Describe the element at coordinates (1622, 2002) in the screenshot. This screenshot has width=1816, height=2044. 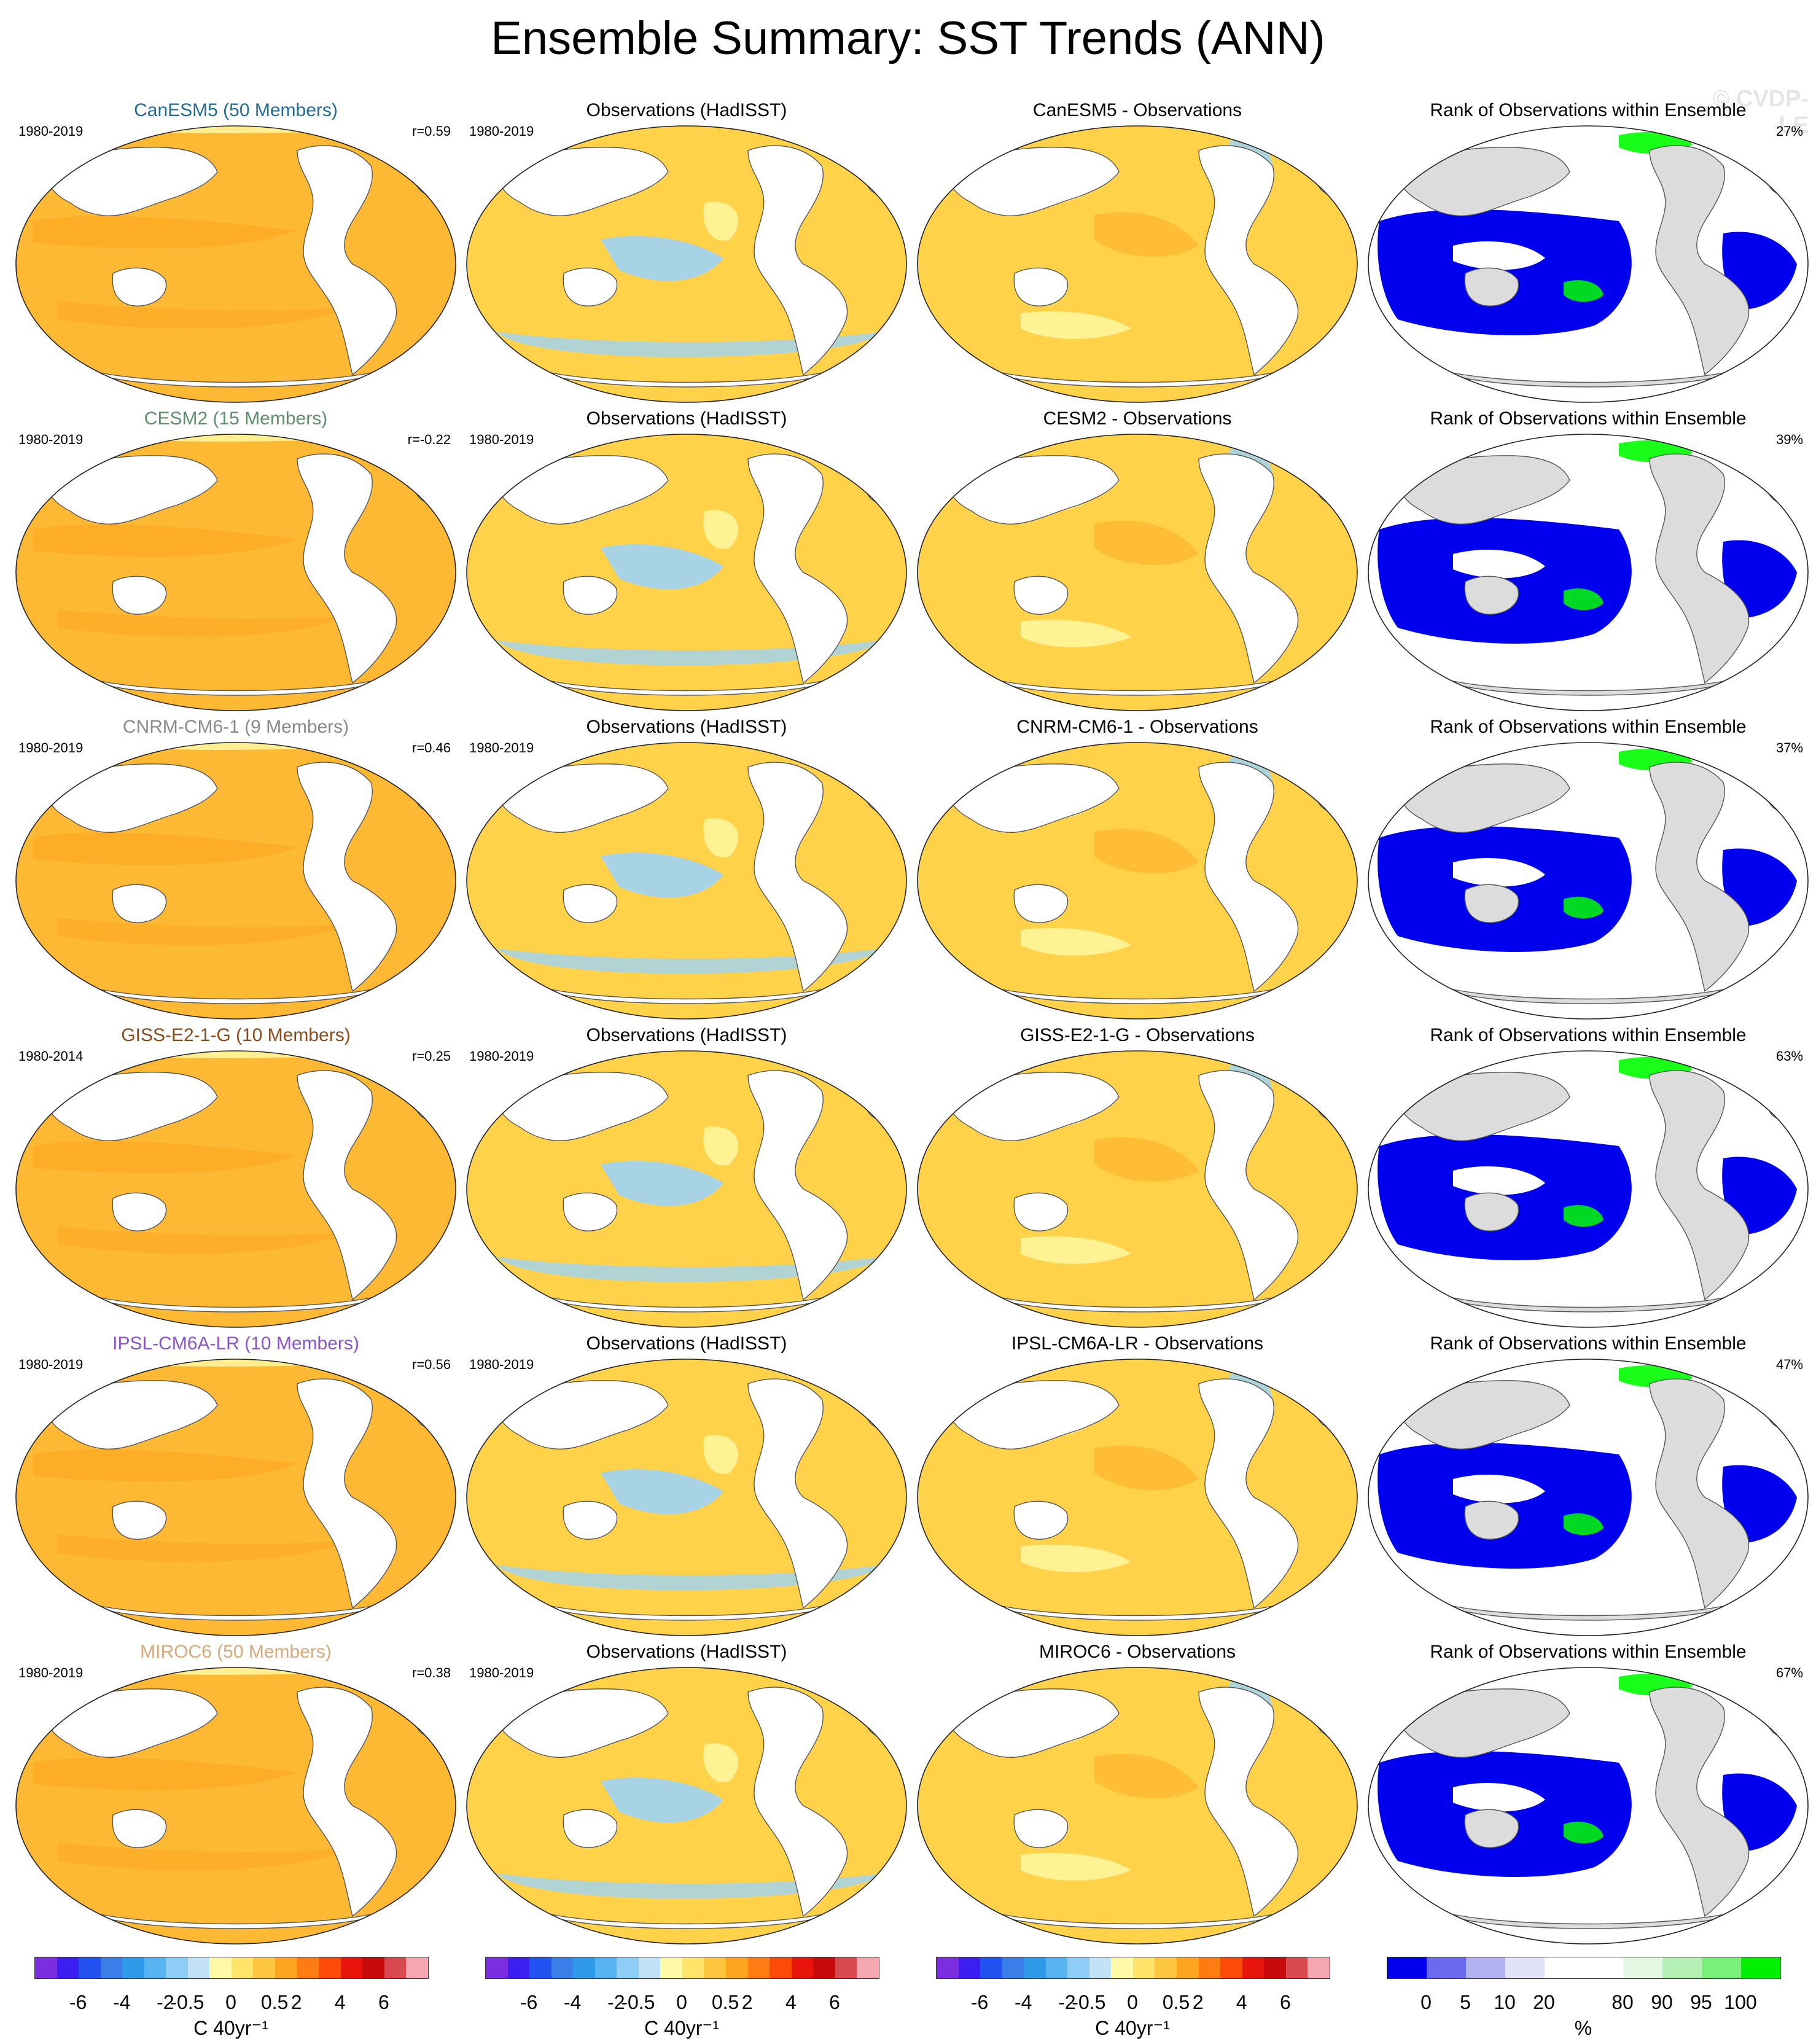
I see `colorbar-tick-label: 80` at that location.